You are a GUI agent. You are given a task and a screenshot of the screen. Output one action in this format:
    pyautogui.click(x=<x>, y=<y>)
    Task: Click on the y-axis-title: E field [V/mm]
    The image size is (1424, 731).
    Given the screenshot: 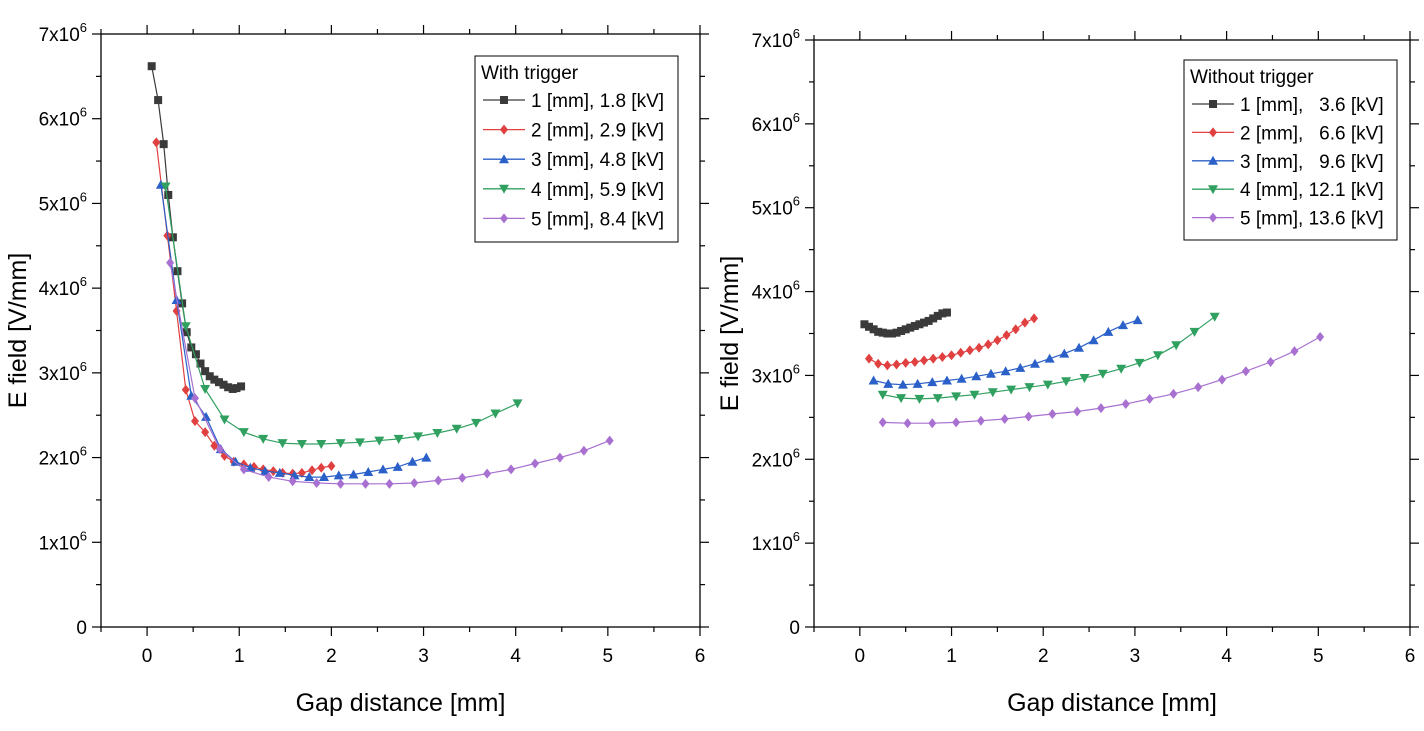 What is the action you would take?
    pyautogui.click(x=18, y=331)
    